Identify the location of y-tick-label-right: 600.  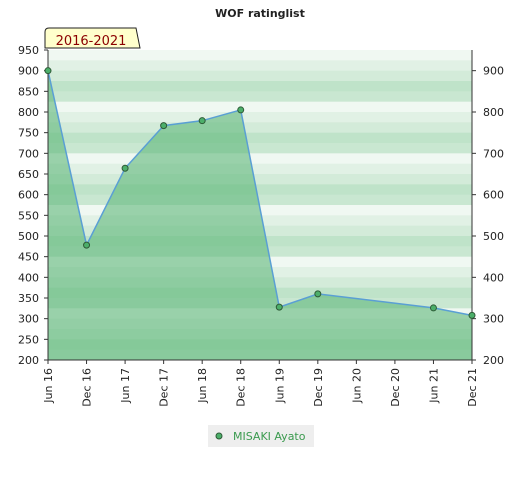
(493, 195).